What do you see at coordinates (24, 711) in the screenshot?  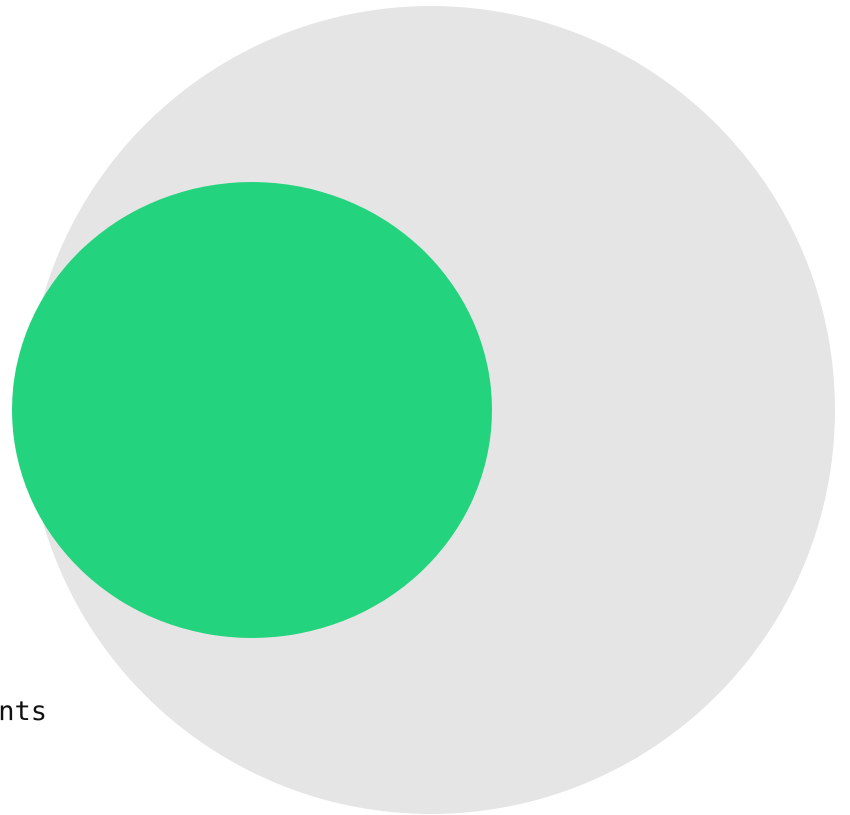 I see `outer-circle-label: ants` at bounding box center [24, 711].